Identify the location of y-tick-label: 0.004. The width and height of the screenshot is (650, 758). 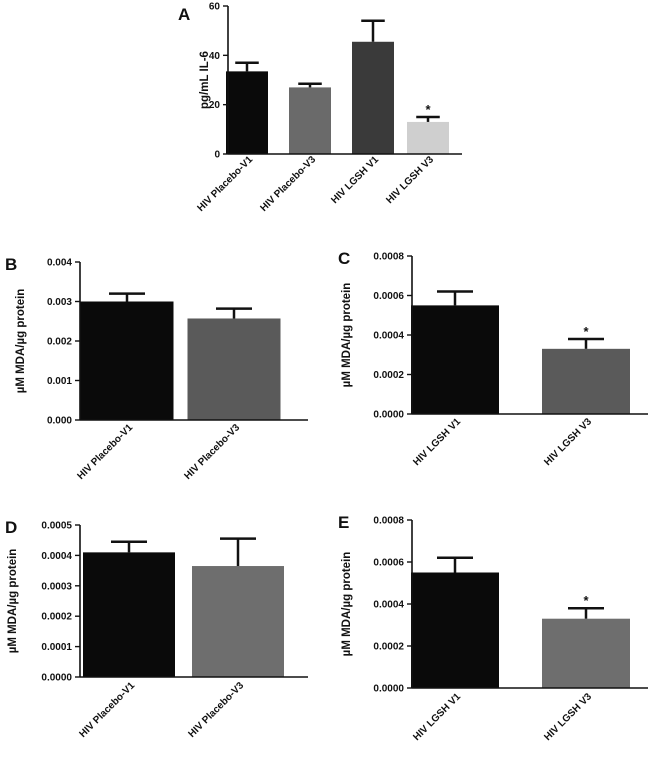
(59, 263).